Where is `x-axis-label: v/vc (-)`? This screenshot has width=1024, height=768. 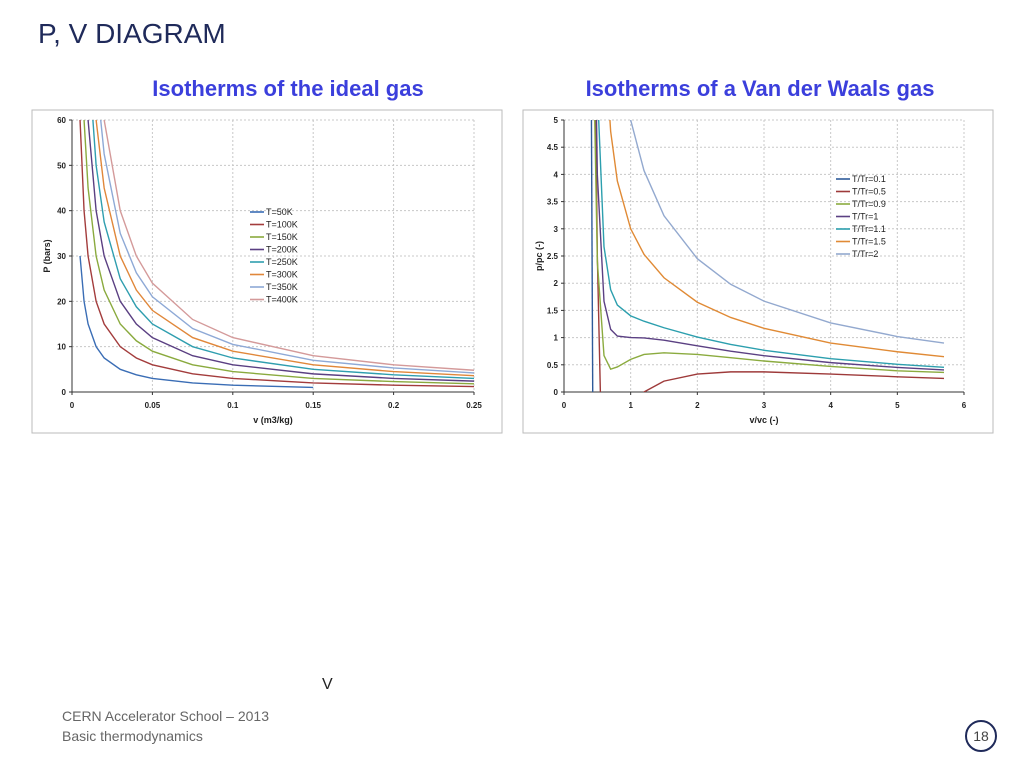 x-axis-label: v/vc (-) is located at coordinates (763, 420).